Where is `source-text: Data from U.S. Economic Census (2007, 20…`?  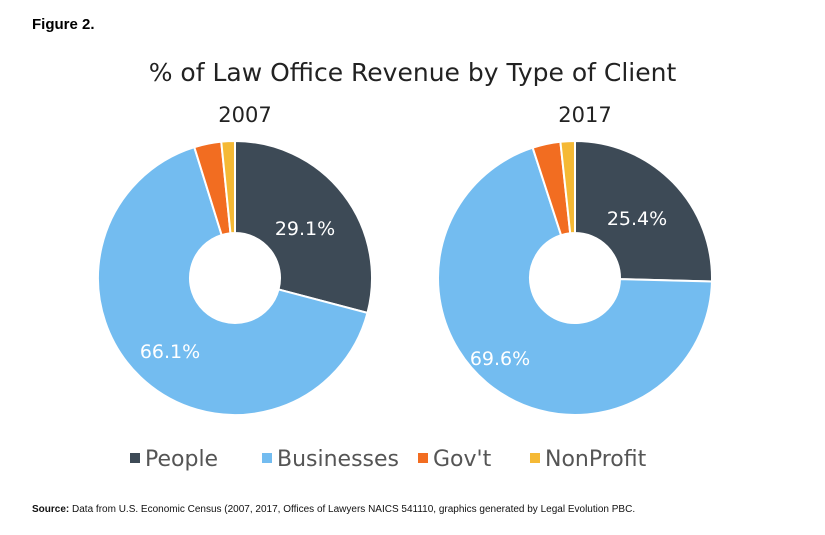 source-text: Data from U.S. Economic Census (2007, 20… is located at coordinates (354, 509).